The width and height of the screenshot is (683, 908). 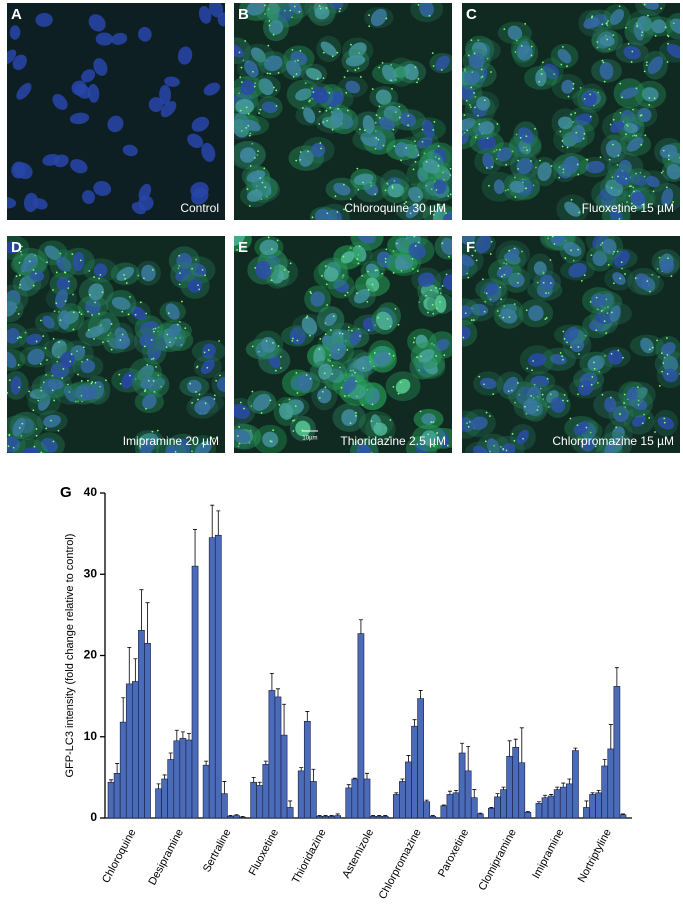 I want to click on panel-letter: C, so click(x=471, y=14).